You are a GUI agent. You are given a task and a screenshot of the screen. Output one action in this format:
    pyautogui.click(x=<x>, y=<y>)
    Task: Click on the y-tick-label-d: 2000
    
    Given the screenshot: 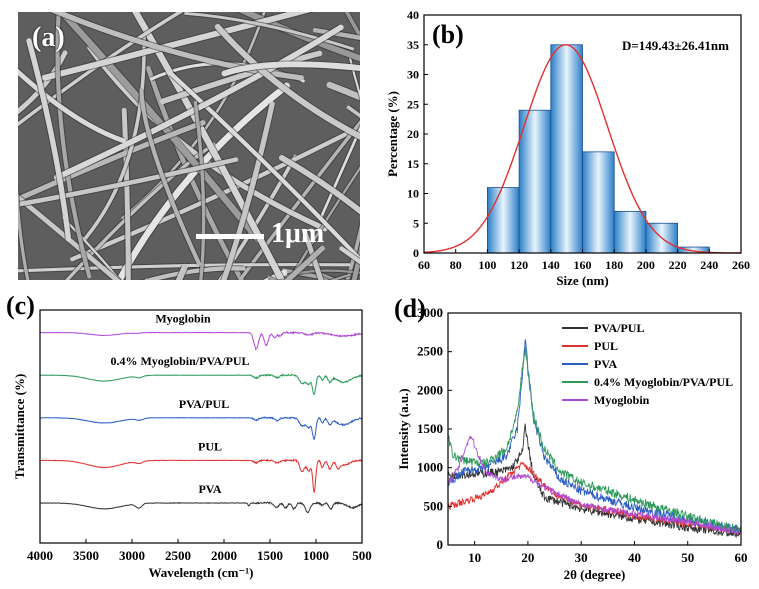 What is the action you would take?
    pyautogui.click(x=430, y=389)
    